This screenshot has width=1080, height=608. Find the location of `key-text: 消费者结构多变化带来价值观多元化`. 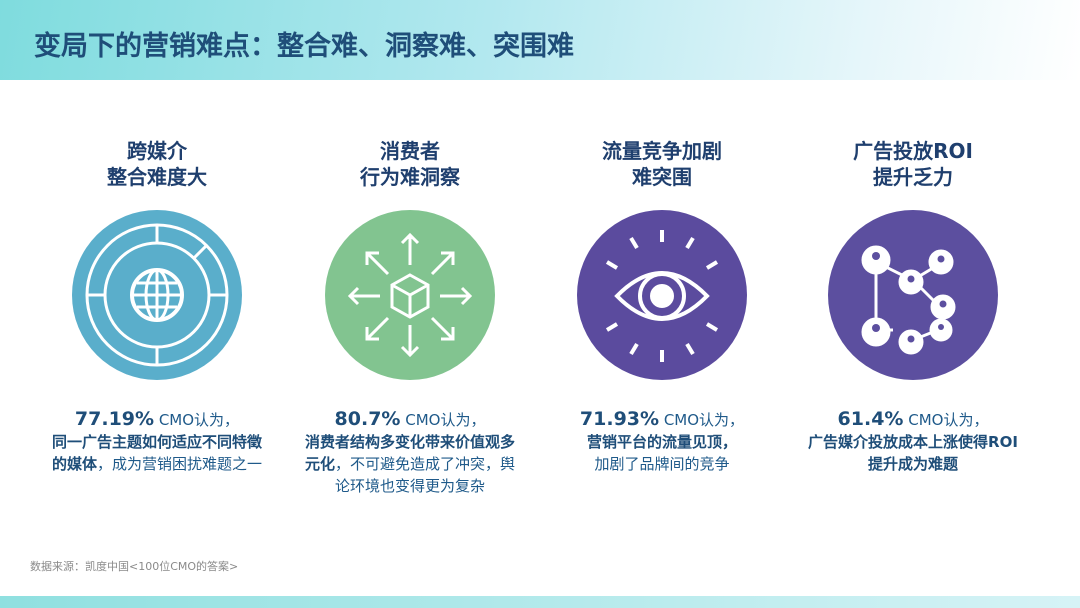

key-text: 消费者结构多变化带来价值观多元化 is located at coordinates (409, 453).